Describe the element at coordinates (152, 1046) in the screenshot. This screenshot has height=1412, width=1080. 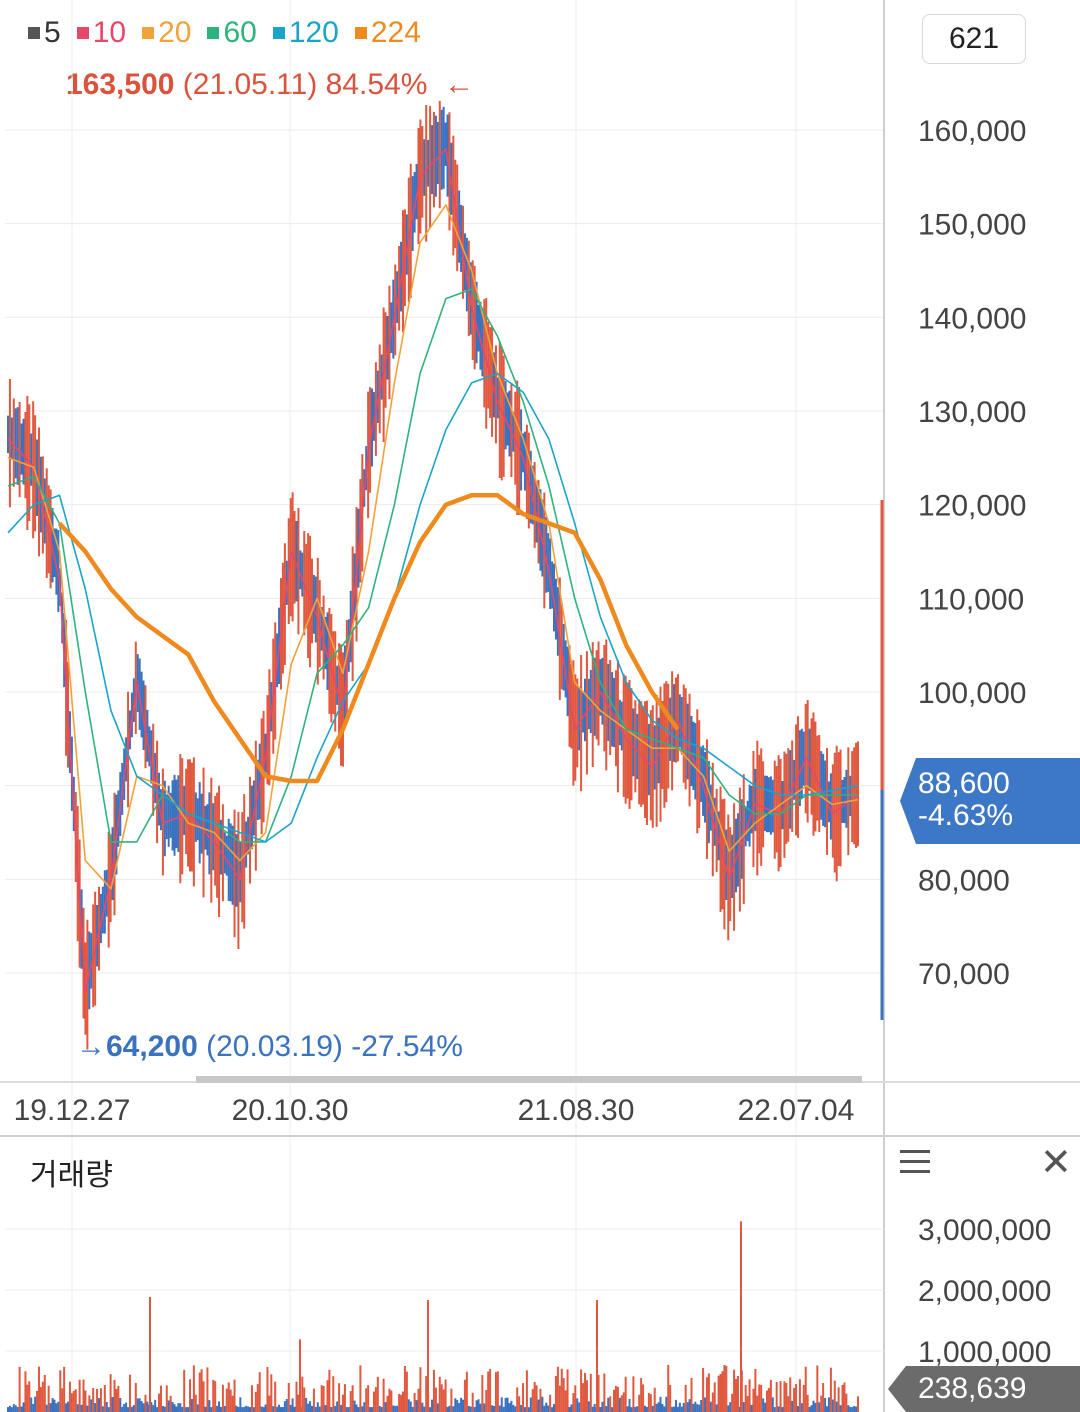
I see `low-price: 64,200` at that location.